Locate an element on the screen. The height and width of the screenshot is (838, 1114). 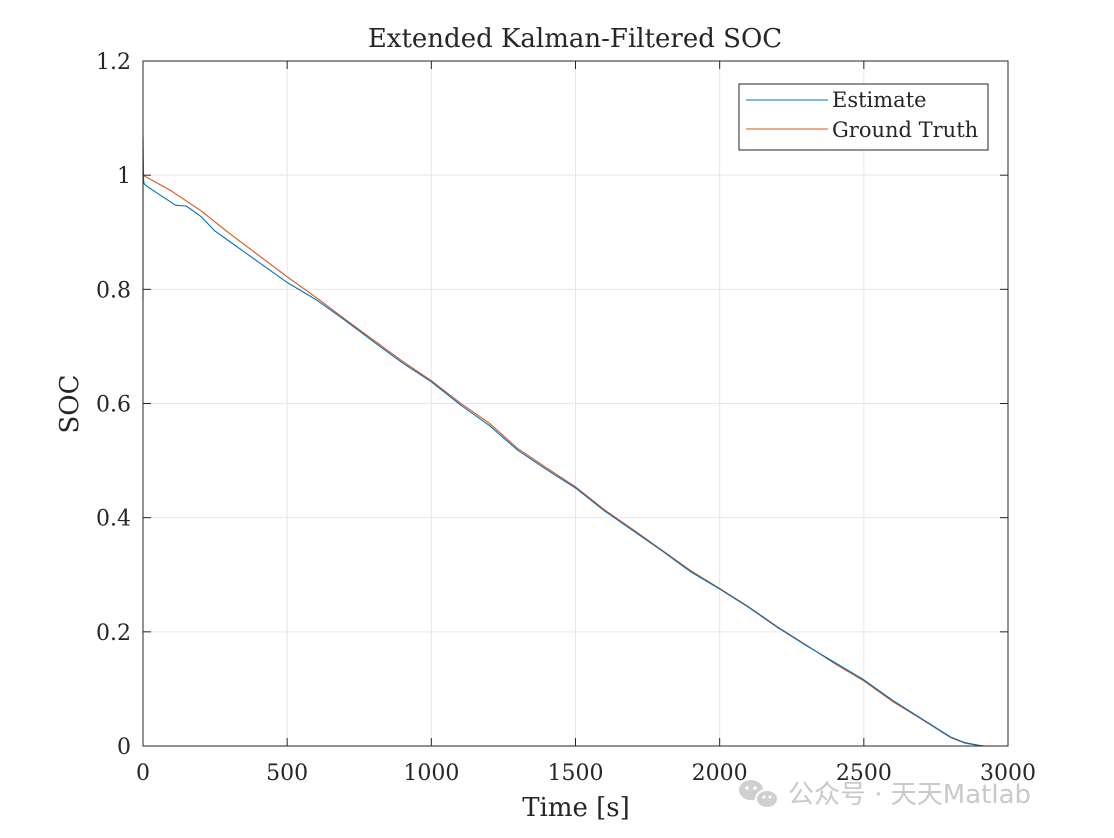
x-tick-label: 2000 is located at coordinates (720, 773).